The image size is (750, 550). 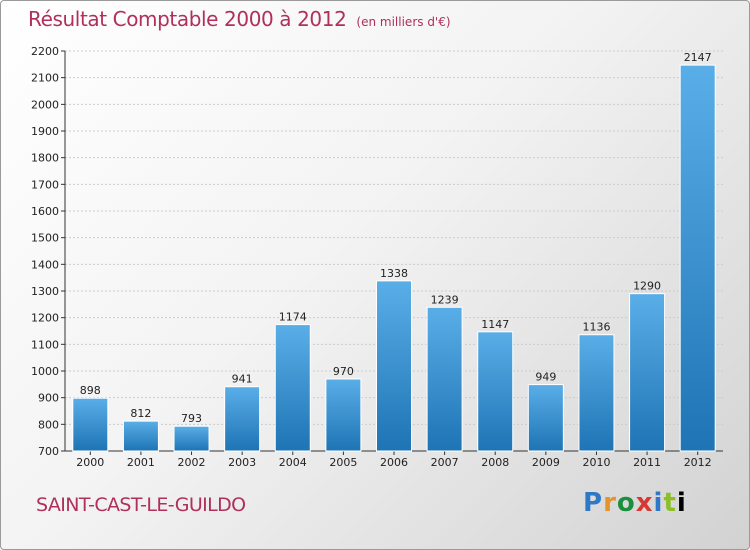 What do you see at coordinates (141, 462) in the screenshot?
I see `x-tick-label: 2001` at bounding box center [141, 462].